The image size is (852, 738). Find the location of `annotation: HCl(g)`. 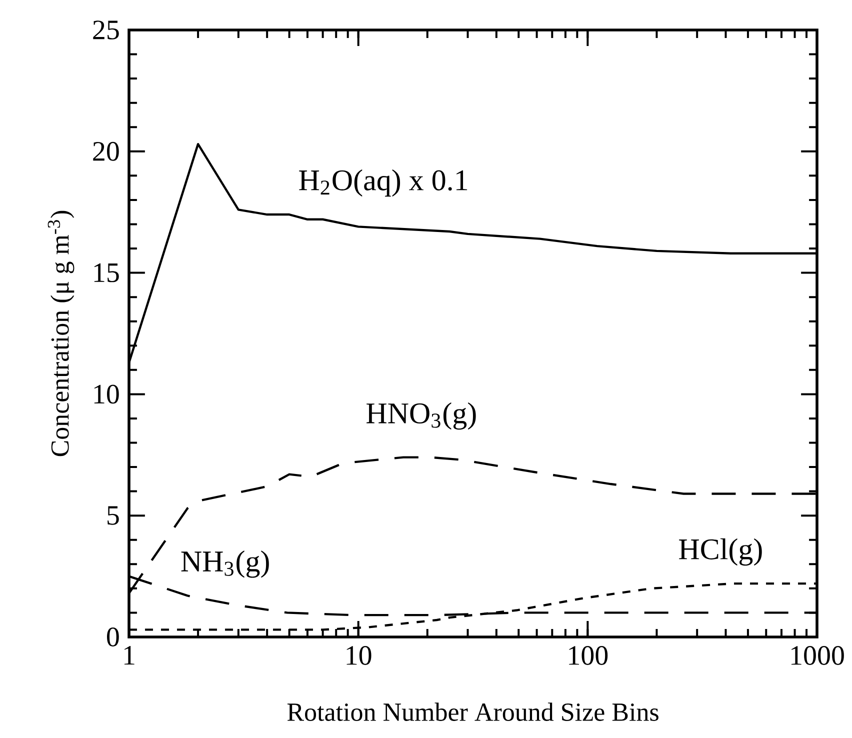

annotation: HCl(g) is located at coordinates (720, 552).